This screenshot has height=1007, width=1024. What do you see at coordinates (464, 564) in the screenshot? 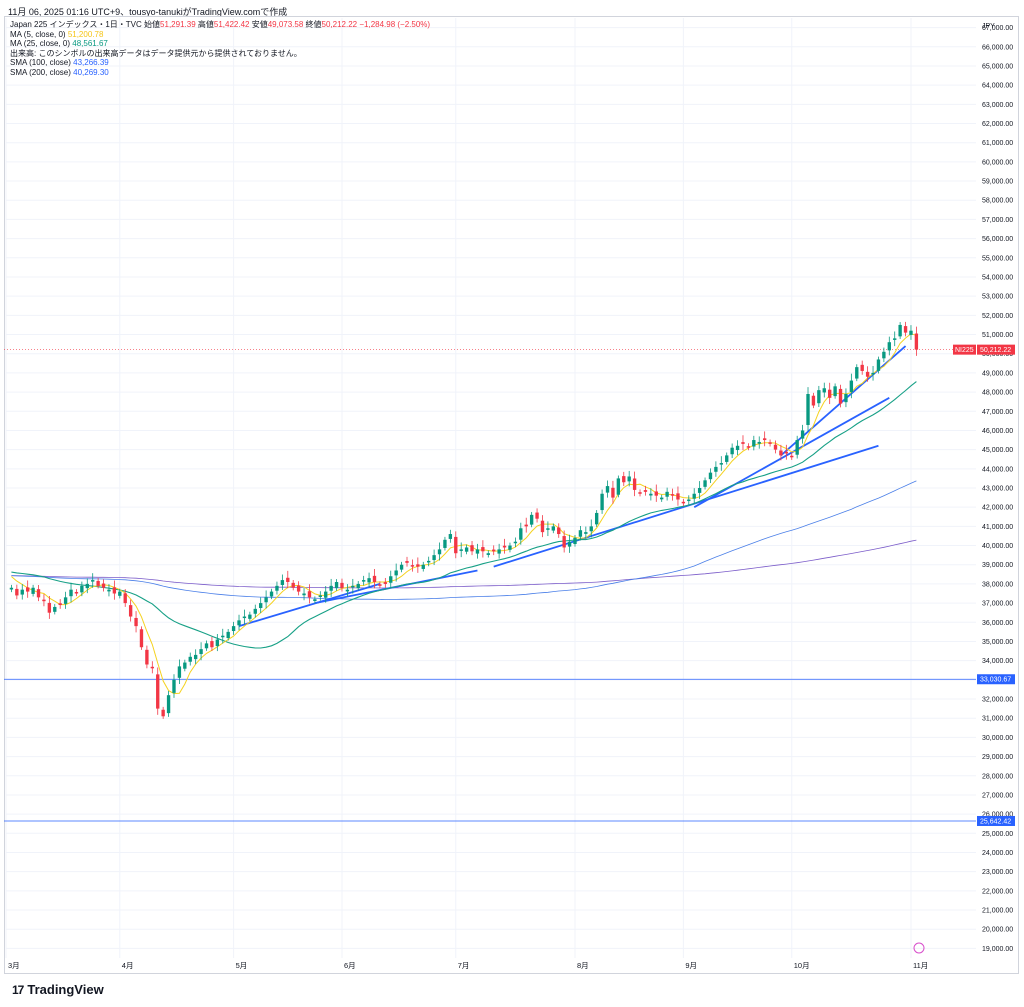
I see `sma200-line` at bounding box center [464, 564].